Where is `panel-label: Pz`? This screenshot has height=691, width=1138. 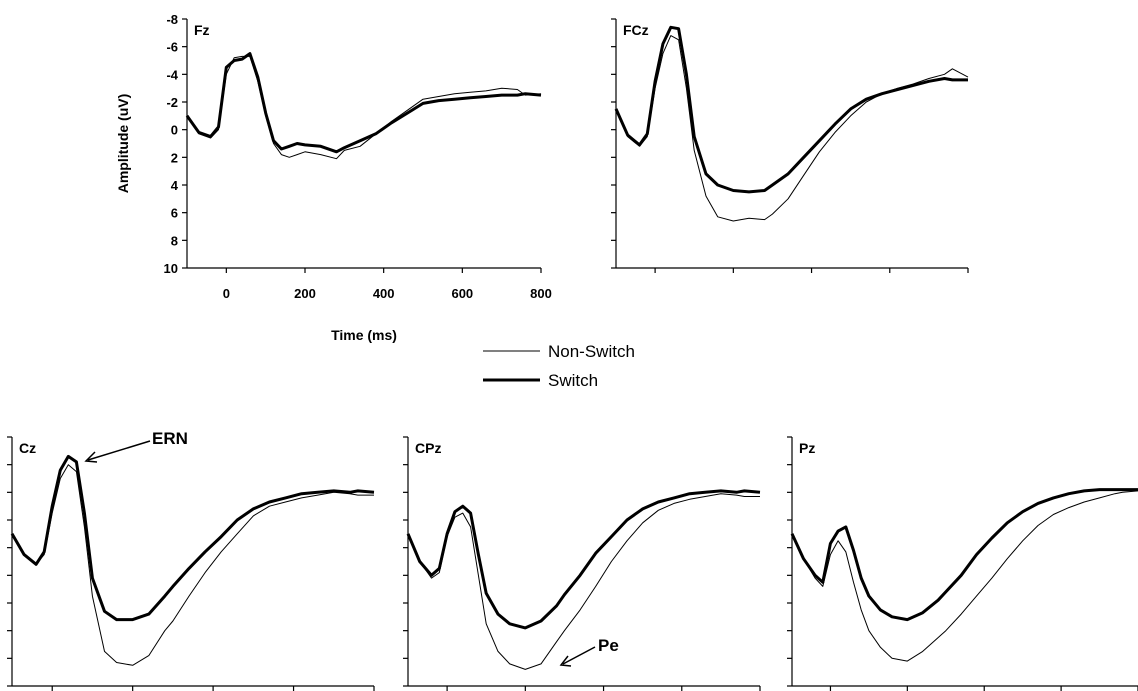
panel-label: Pz is located at coordinates (807, 448).